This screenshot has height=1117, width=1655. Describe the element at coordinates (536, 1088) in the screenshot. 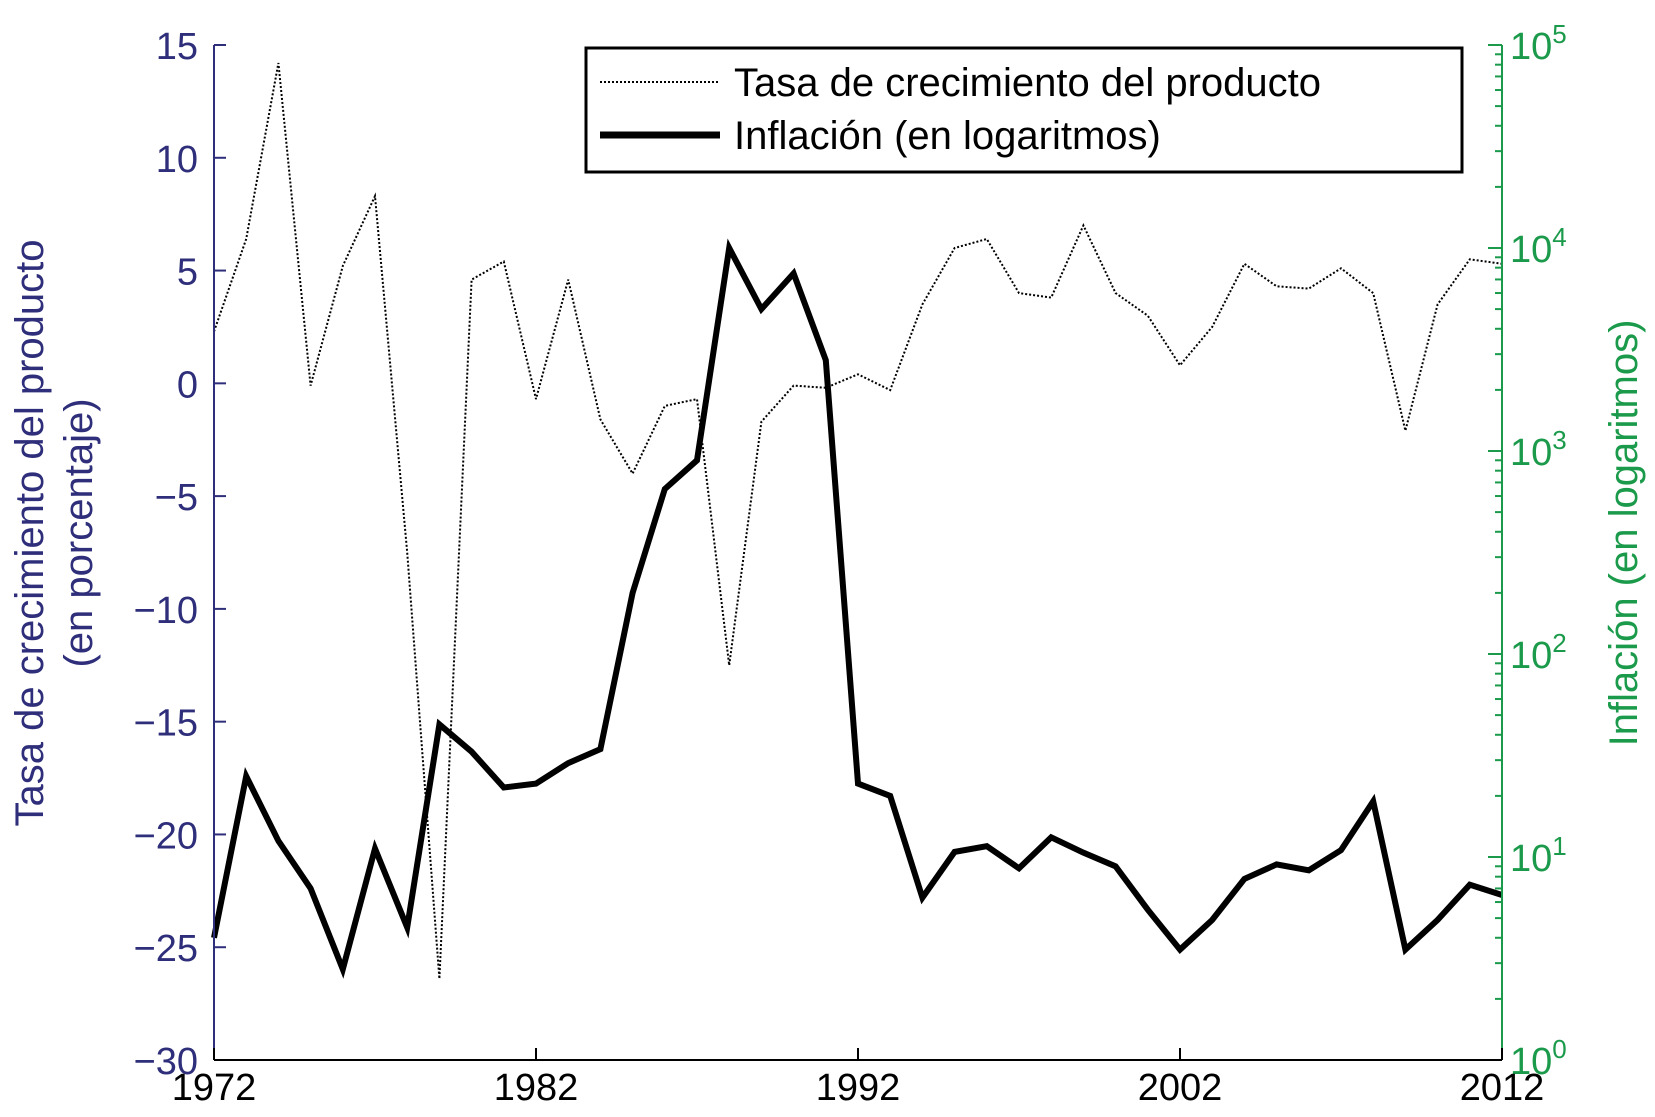

I see `x-tick-label: 1982` at that location.